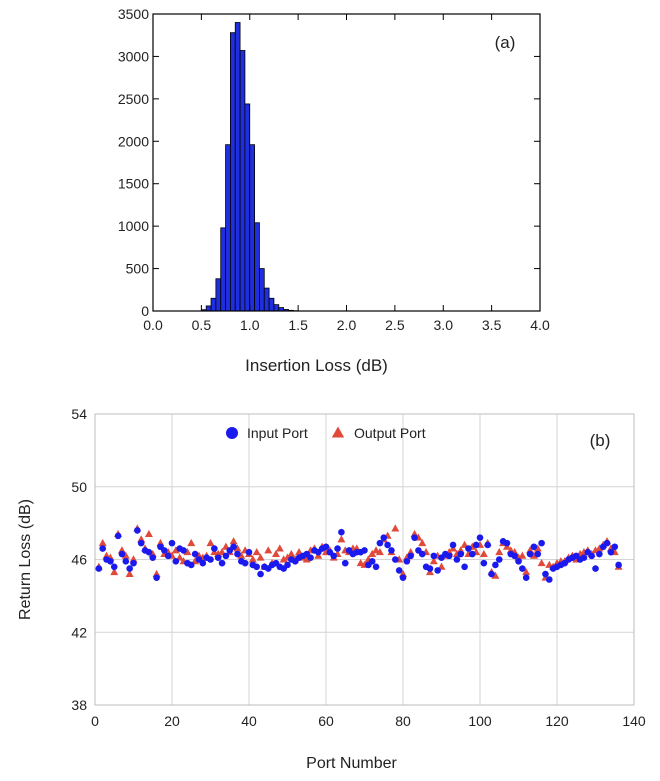 The image size is (660, 781). What do you see at coordinates (368, 721) in the screenshot?
I see `scatter-x-ticks: 0 20 40 60 80 100 120 140` at bounding box center [368, 721].